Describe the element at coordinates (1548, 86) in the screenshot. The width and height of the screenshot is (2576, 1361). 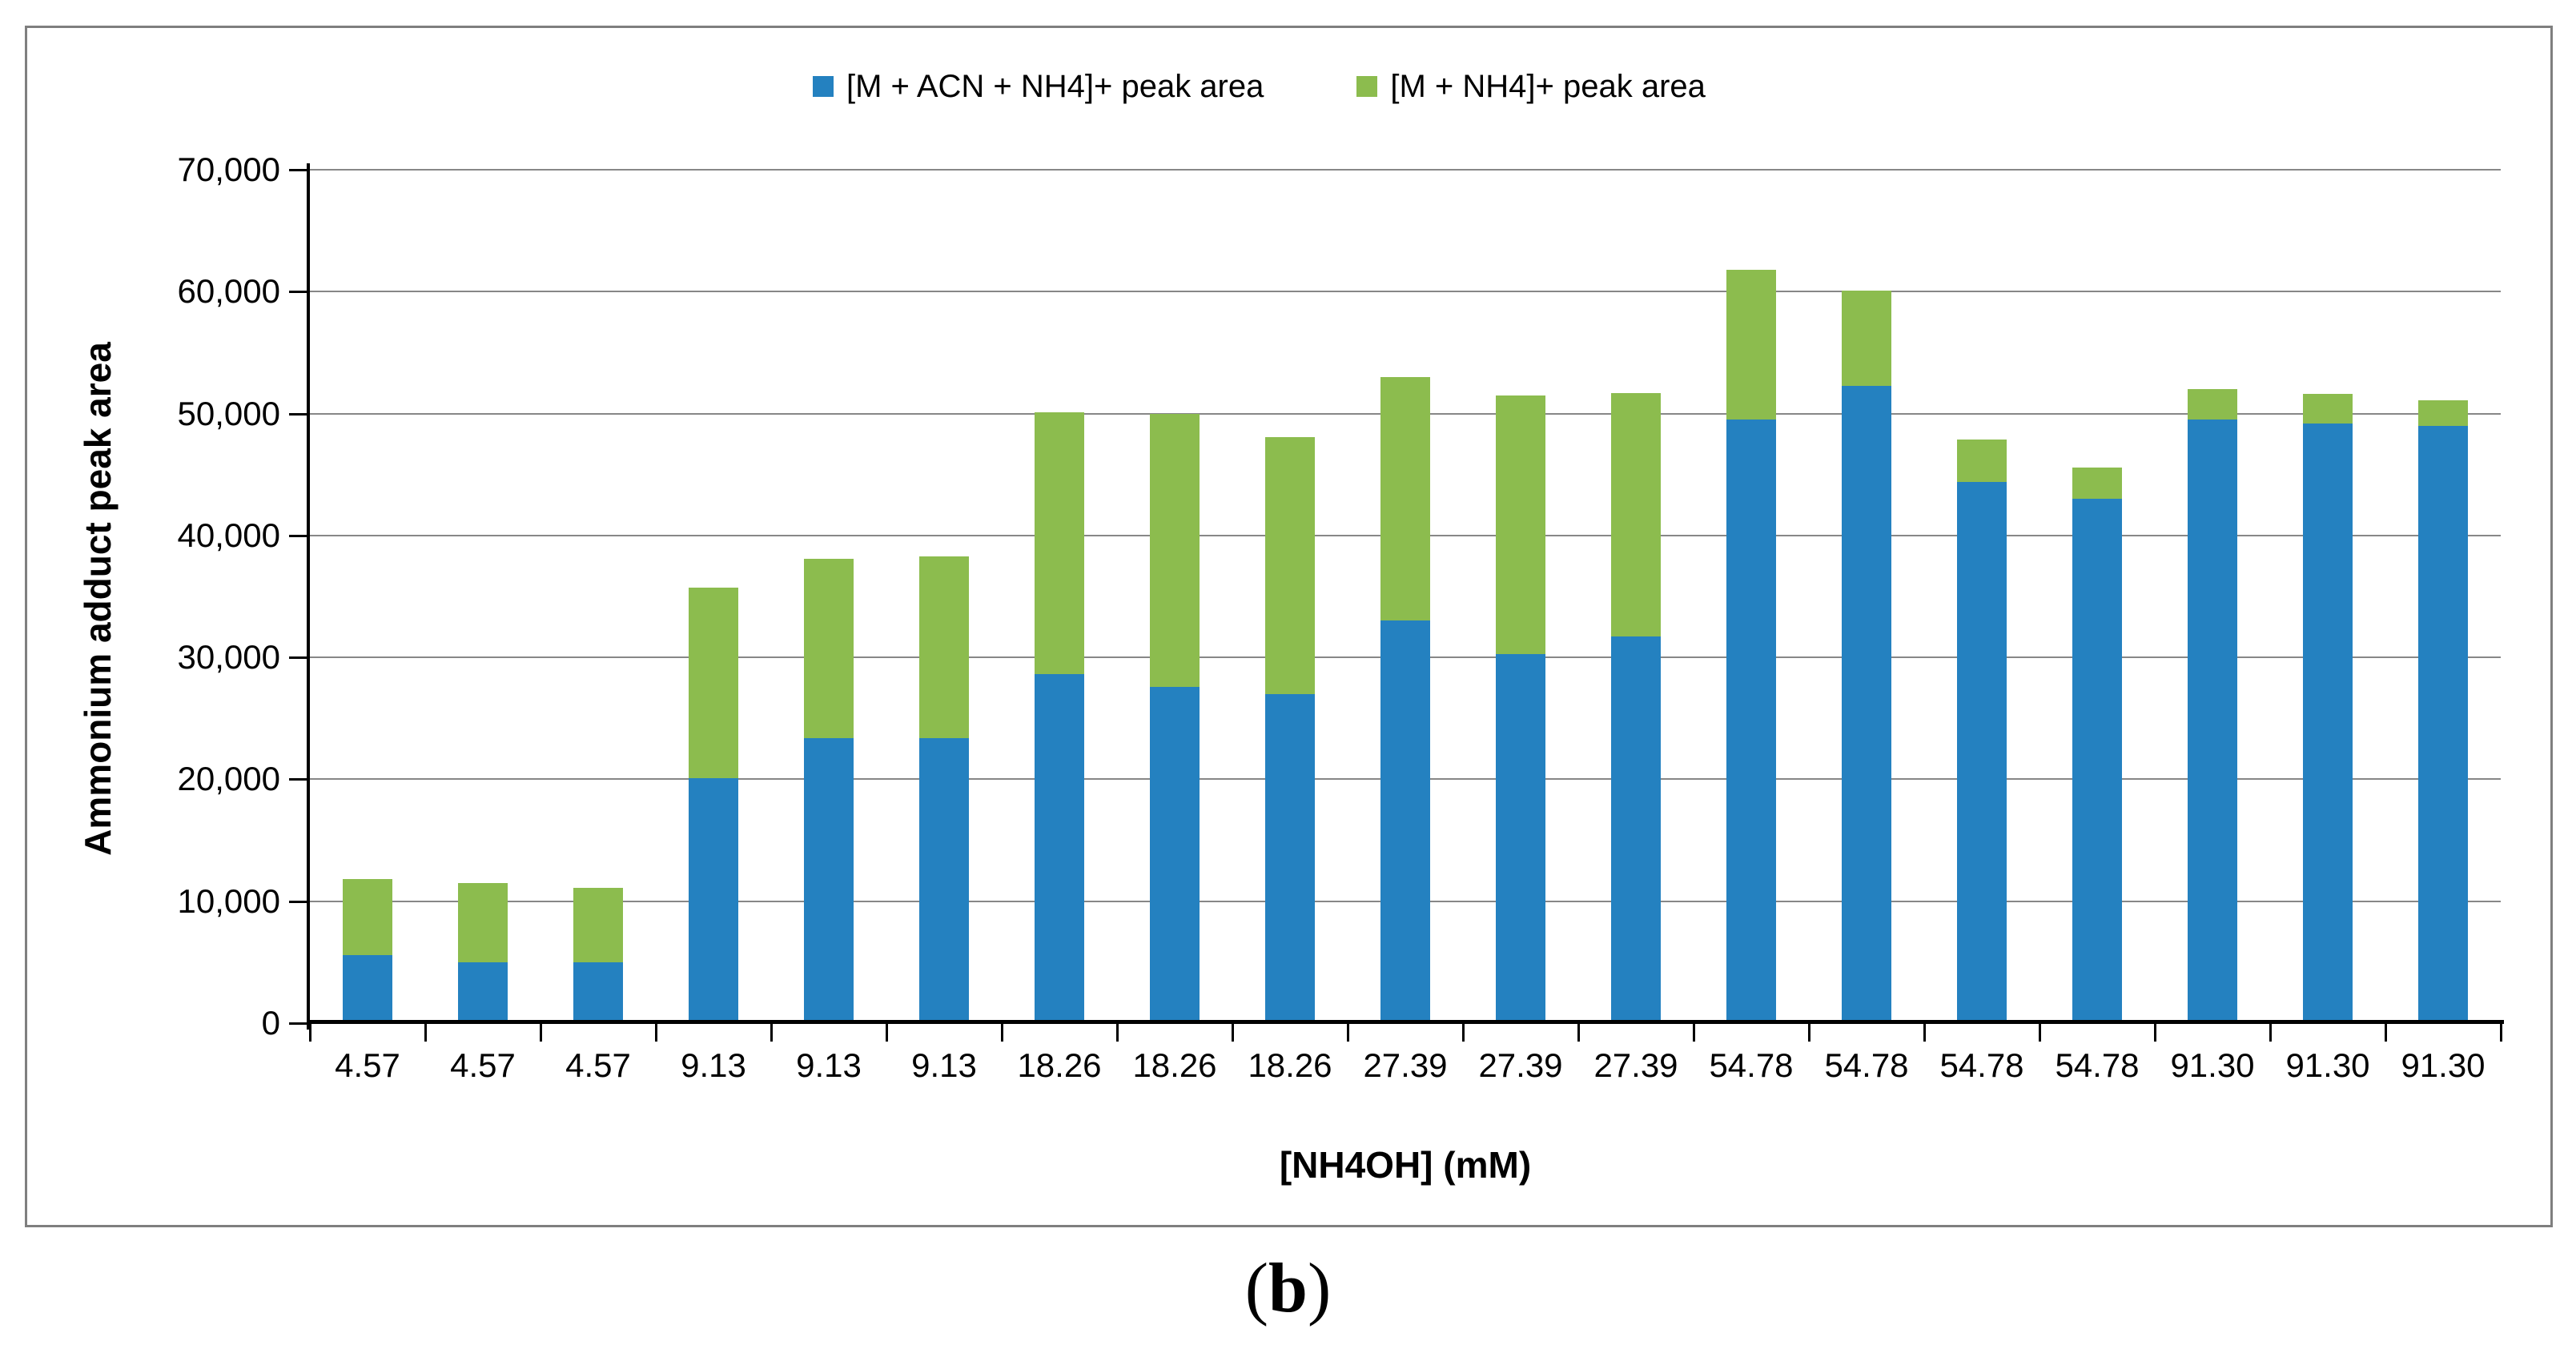
I see `legend-label-nh4: [M + NH4]+ peak area` at that location.